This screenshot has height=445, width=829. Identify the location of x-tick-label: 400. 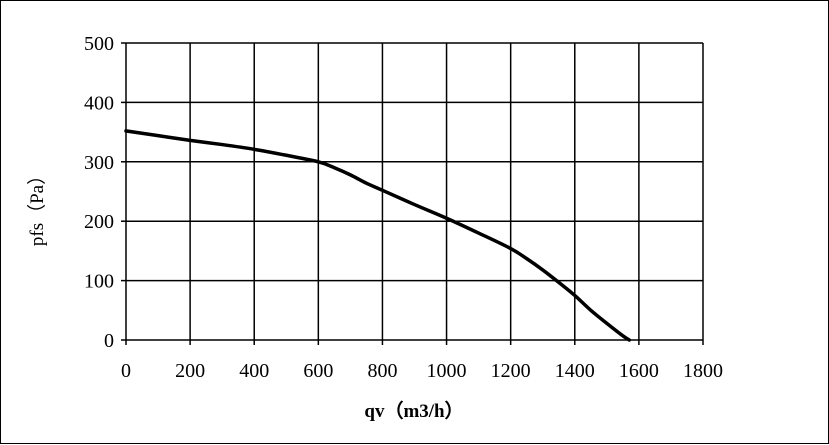
(254, 371).